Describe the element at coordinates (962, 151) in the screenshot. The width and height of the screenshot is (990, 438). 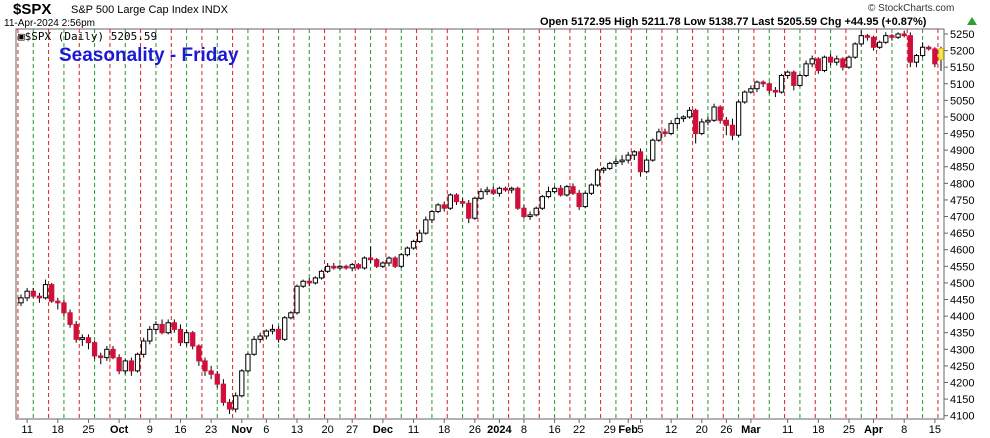
I see `y-tick-label: 4900` at that location.